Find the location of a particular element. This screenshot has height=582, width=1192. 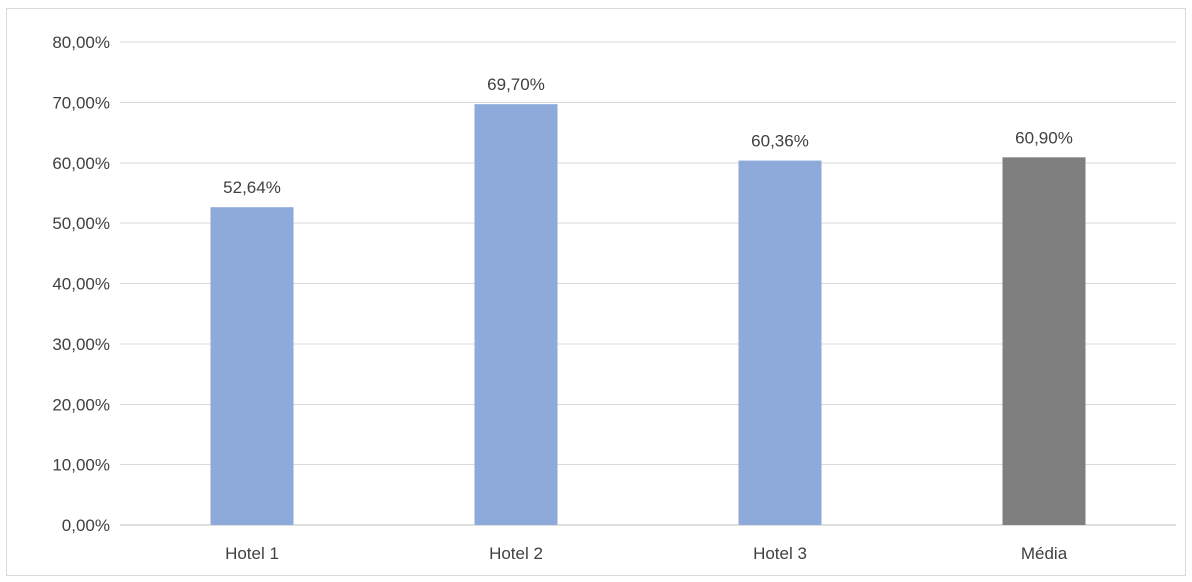

y-tick-label: 20,00% is located at coordinates (81, 404).